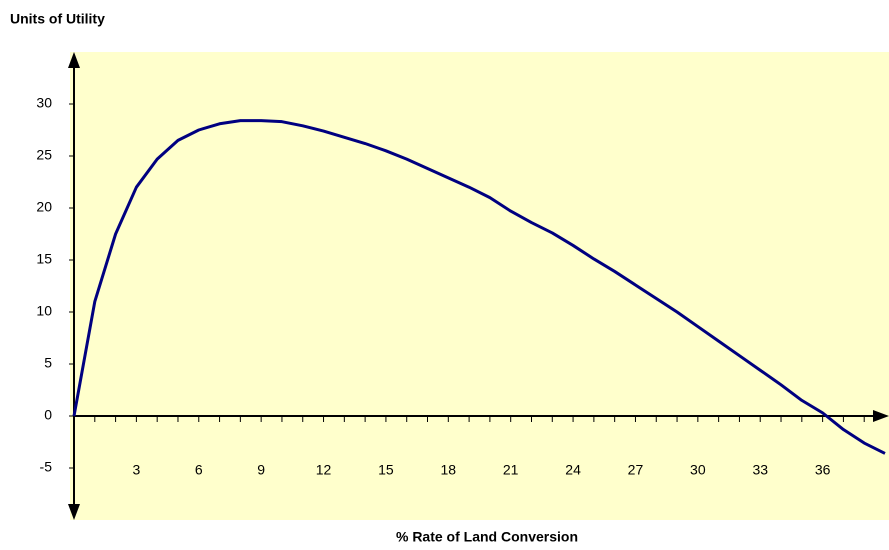  What do you see at coordinates (324, 470) in the screenshot?
I see `x-tick-label: 12` at bounding box center [324, 470].